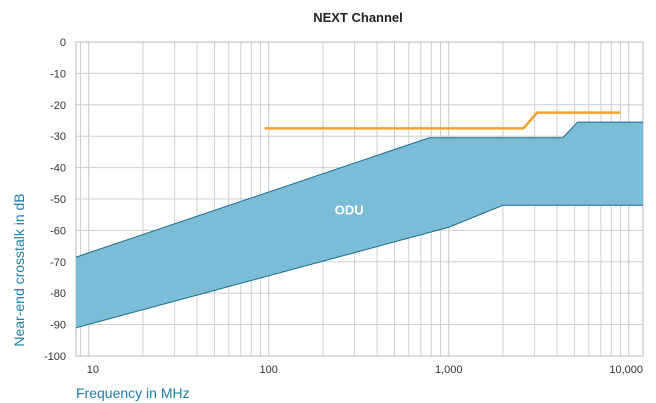 This screenshot has height=403, width=656. Describe the element at coordinates (449, 370) in the screenshot. I see `x-tick-label: 1,000` at that location.